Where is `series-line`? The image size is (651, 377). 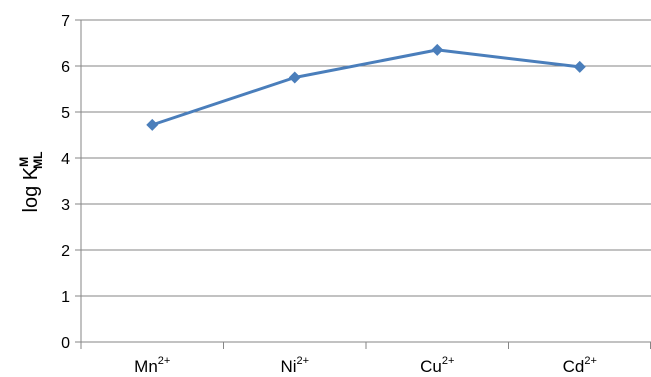 series-line is located at coordinates (365, 87).